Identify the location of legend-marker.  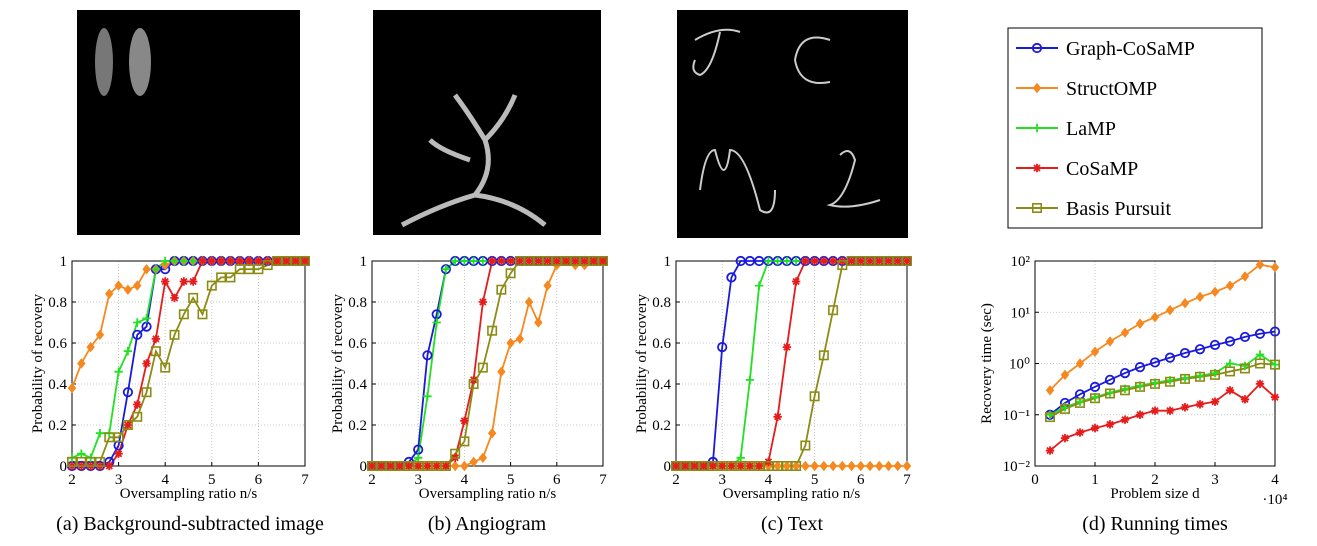
(1037, 128).